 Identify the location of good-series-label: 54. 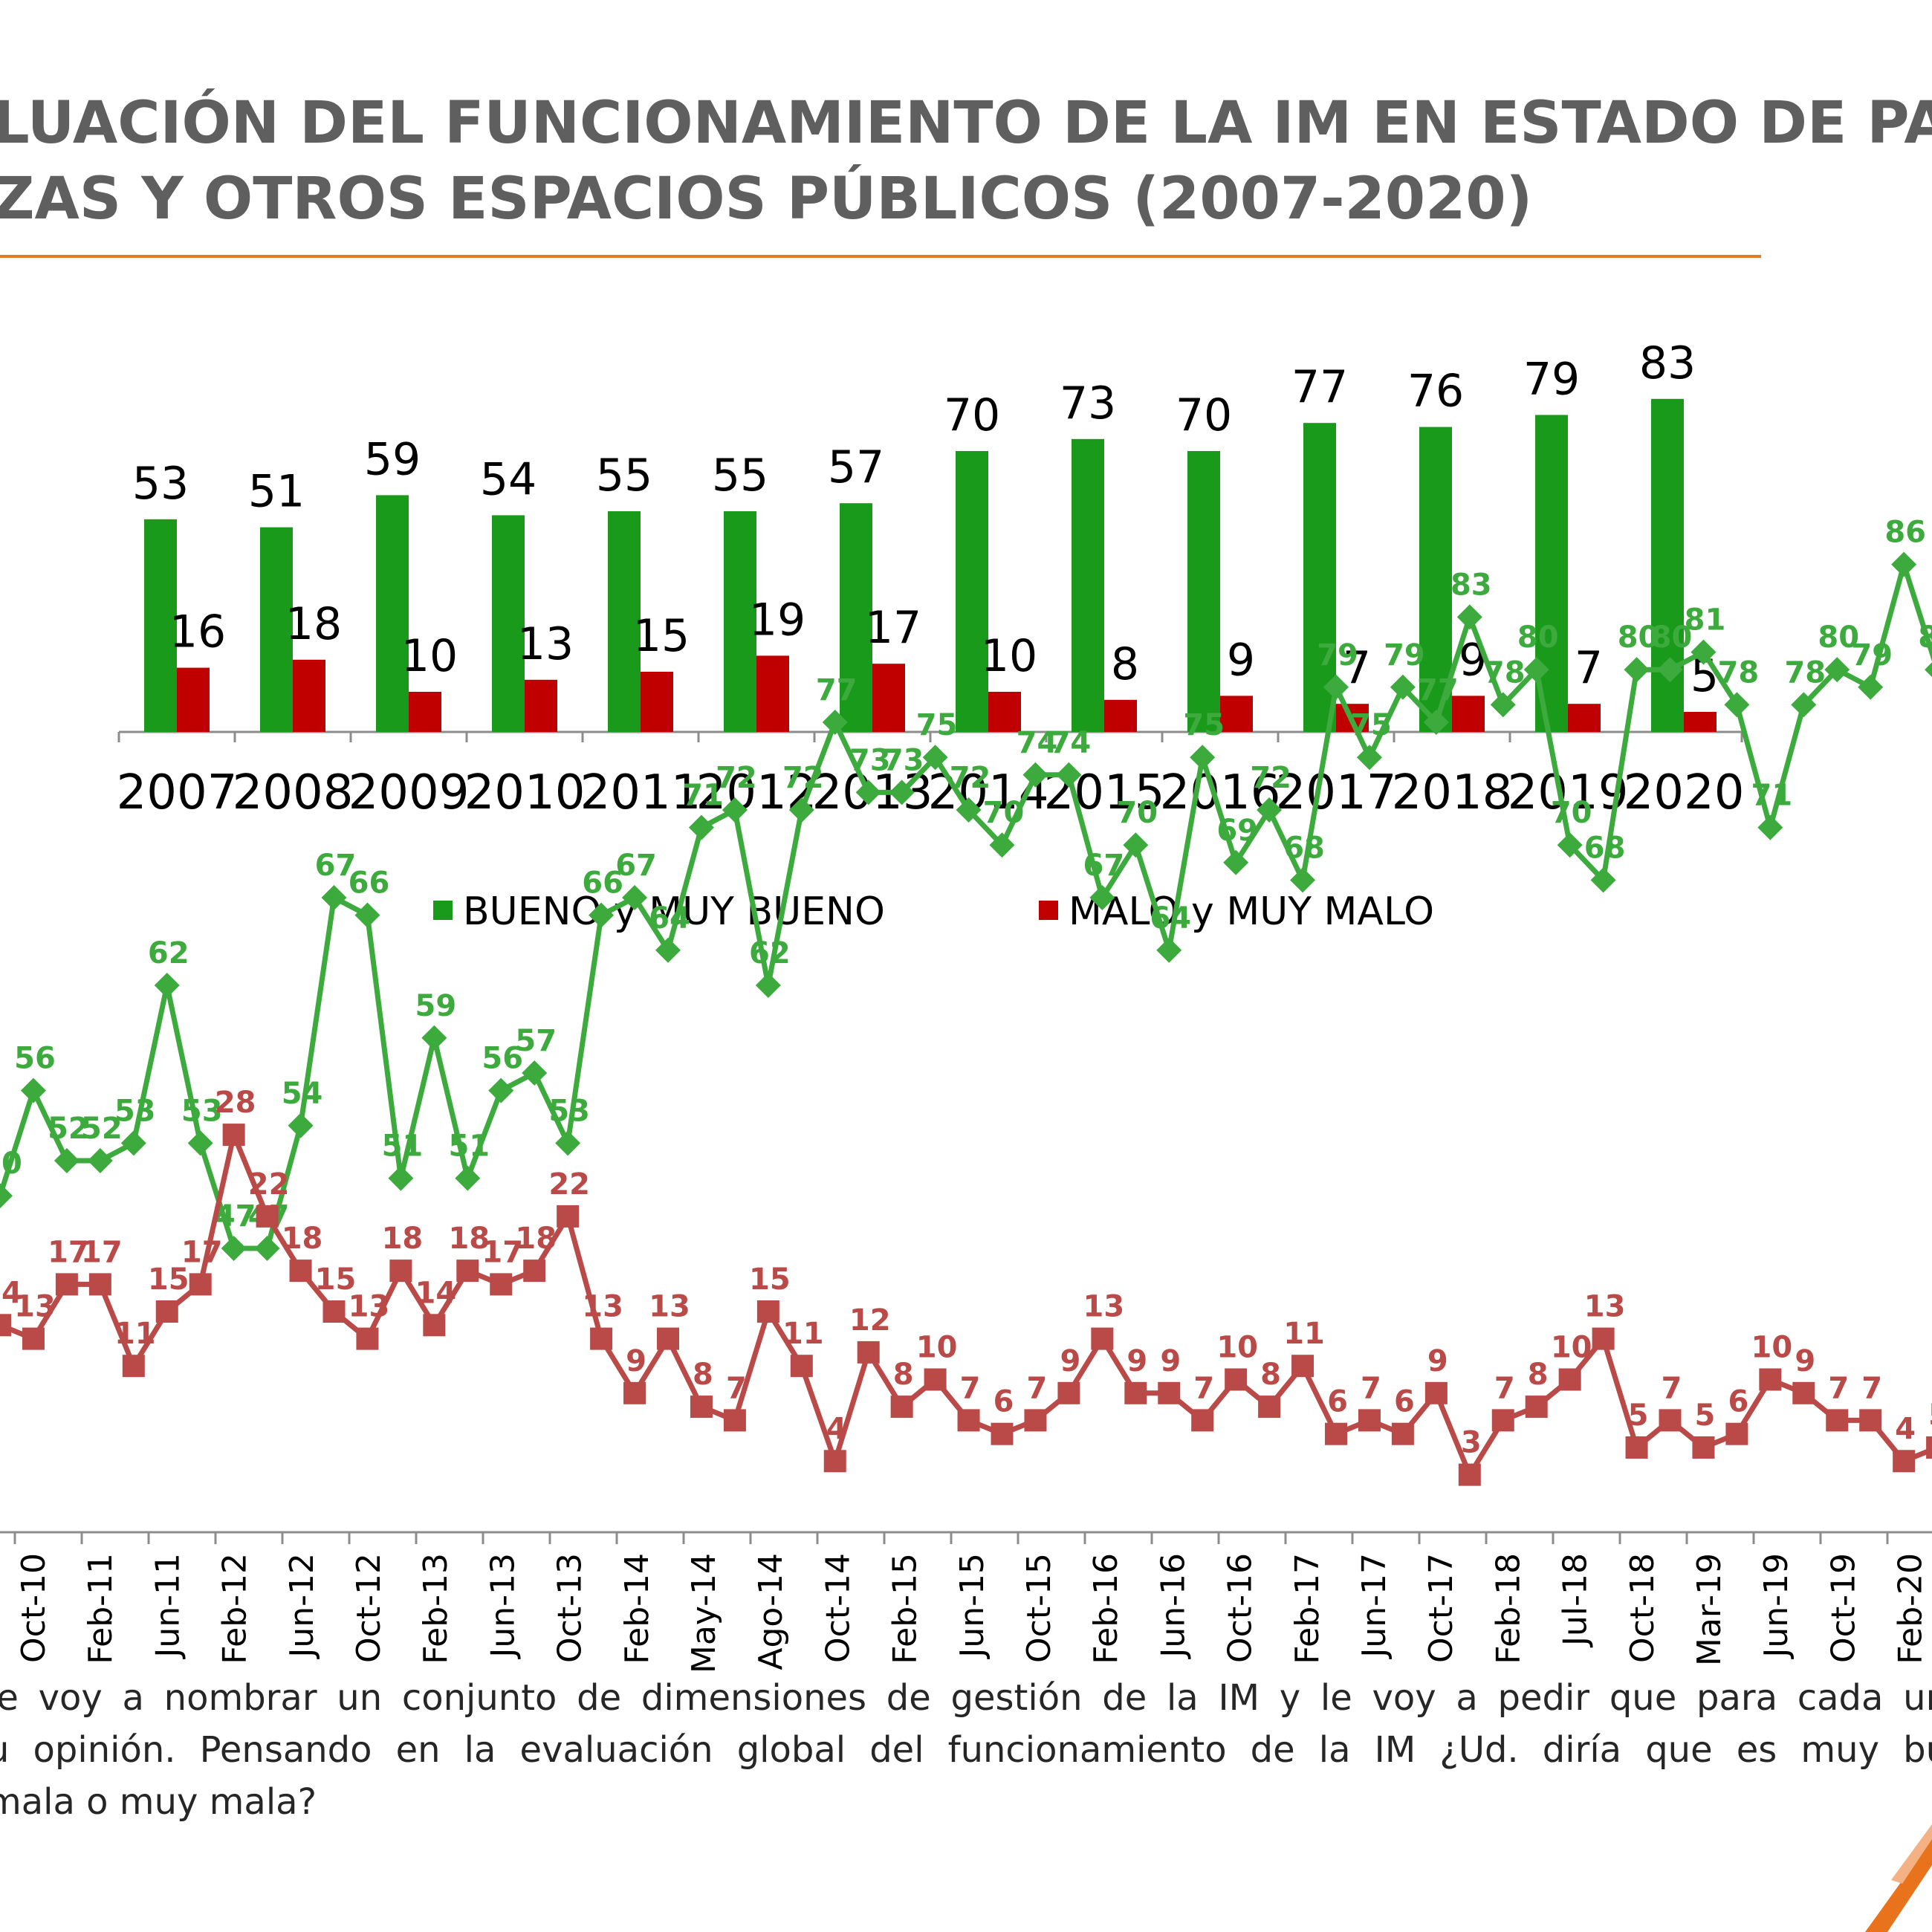
(302, 1094).